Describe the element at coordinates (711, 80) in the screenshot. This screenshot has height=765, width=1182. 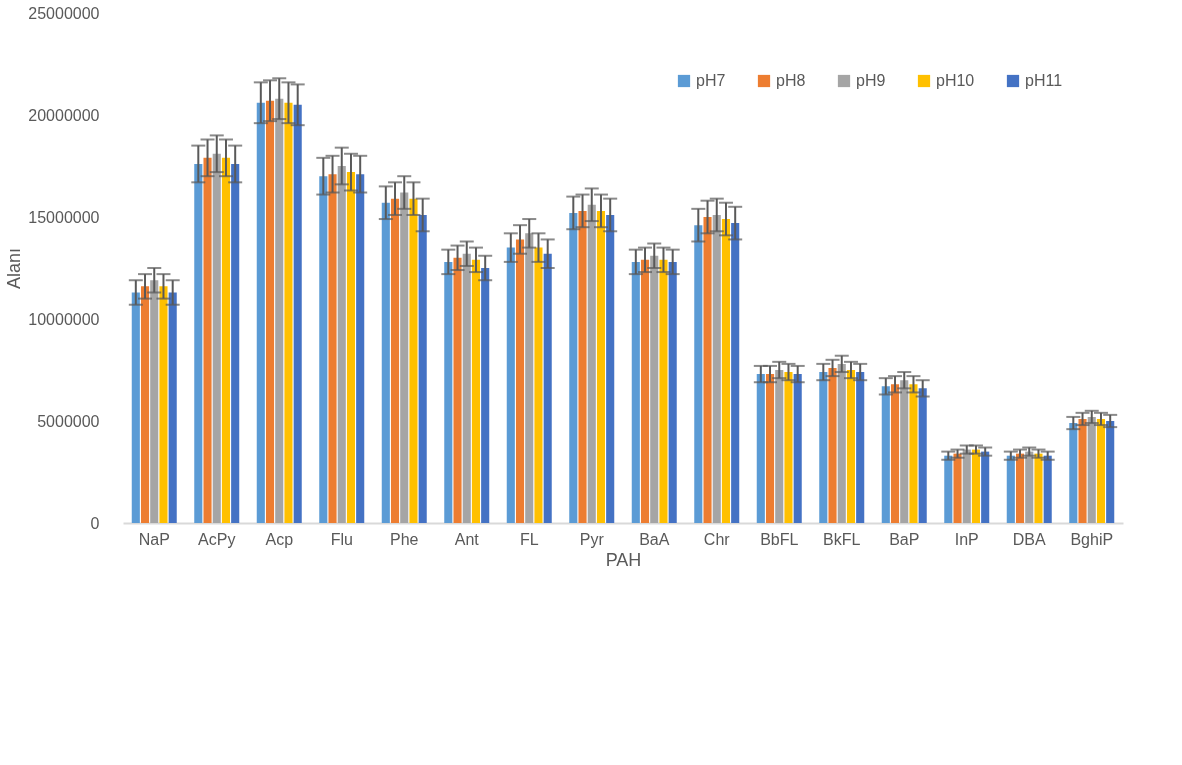
I see `legend-label: pH7` at that location.